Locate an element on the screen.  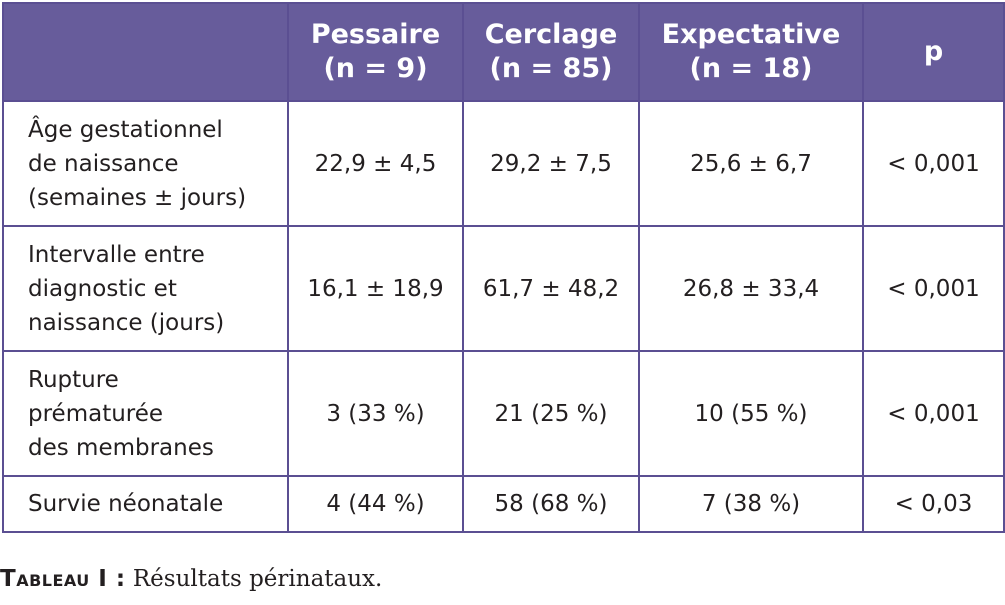
header-expectative: Expectative (n = 18) is located at coordinates (751, 52).